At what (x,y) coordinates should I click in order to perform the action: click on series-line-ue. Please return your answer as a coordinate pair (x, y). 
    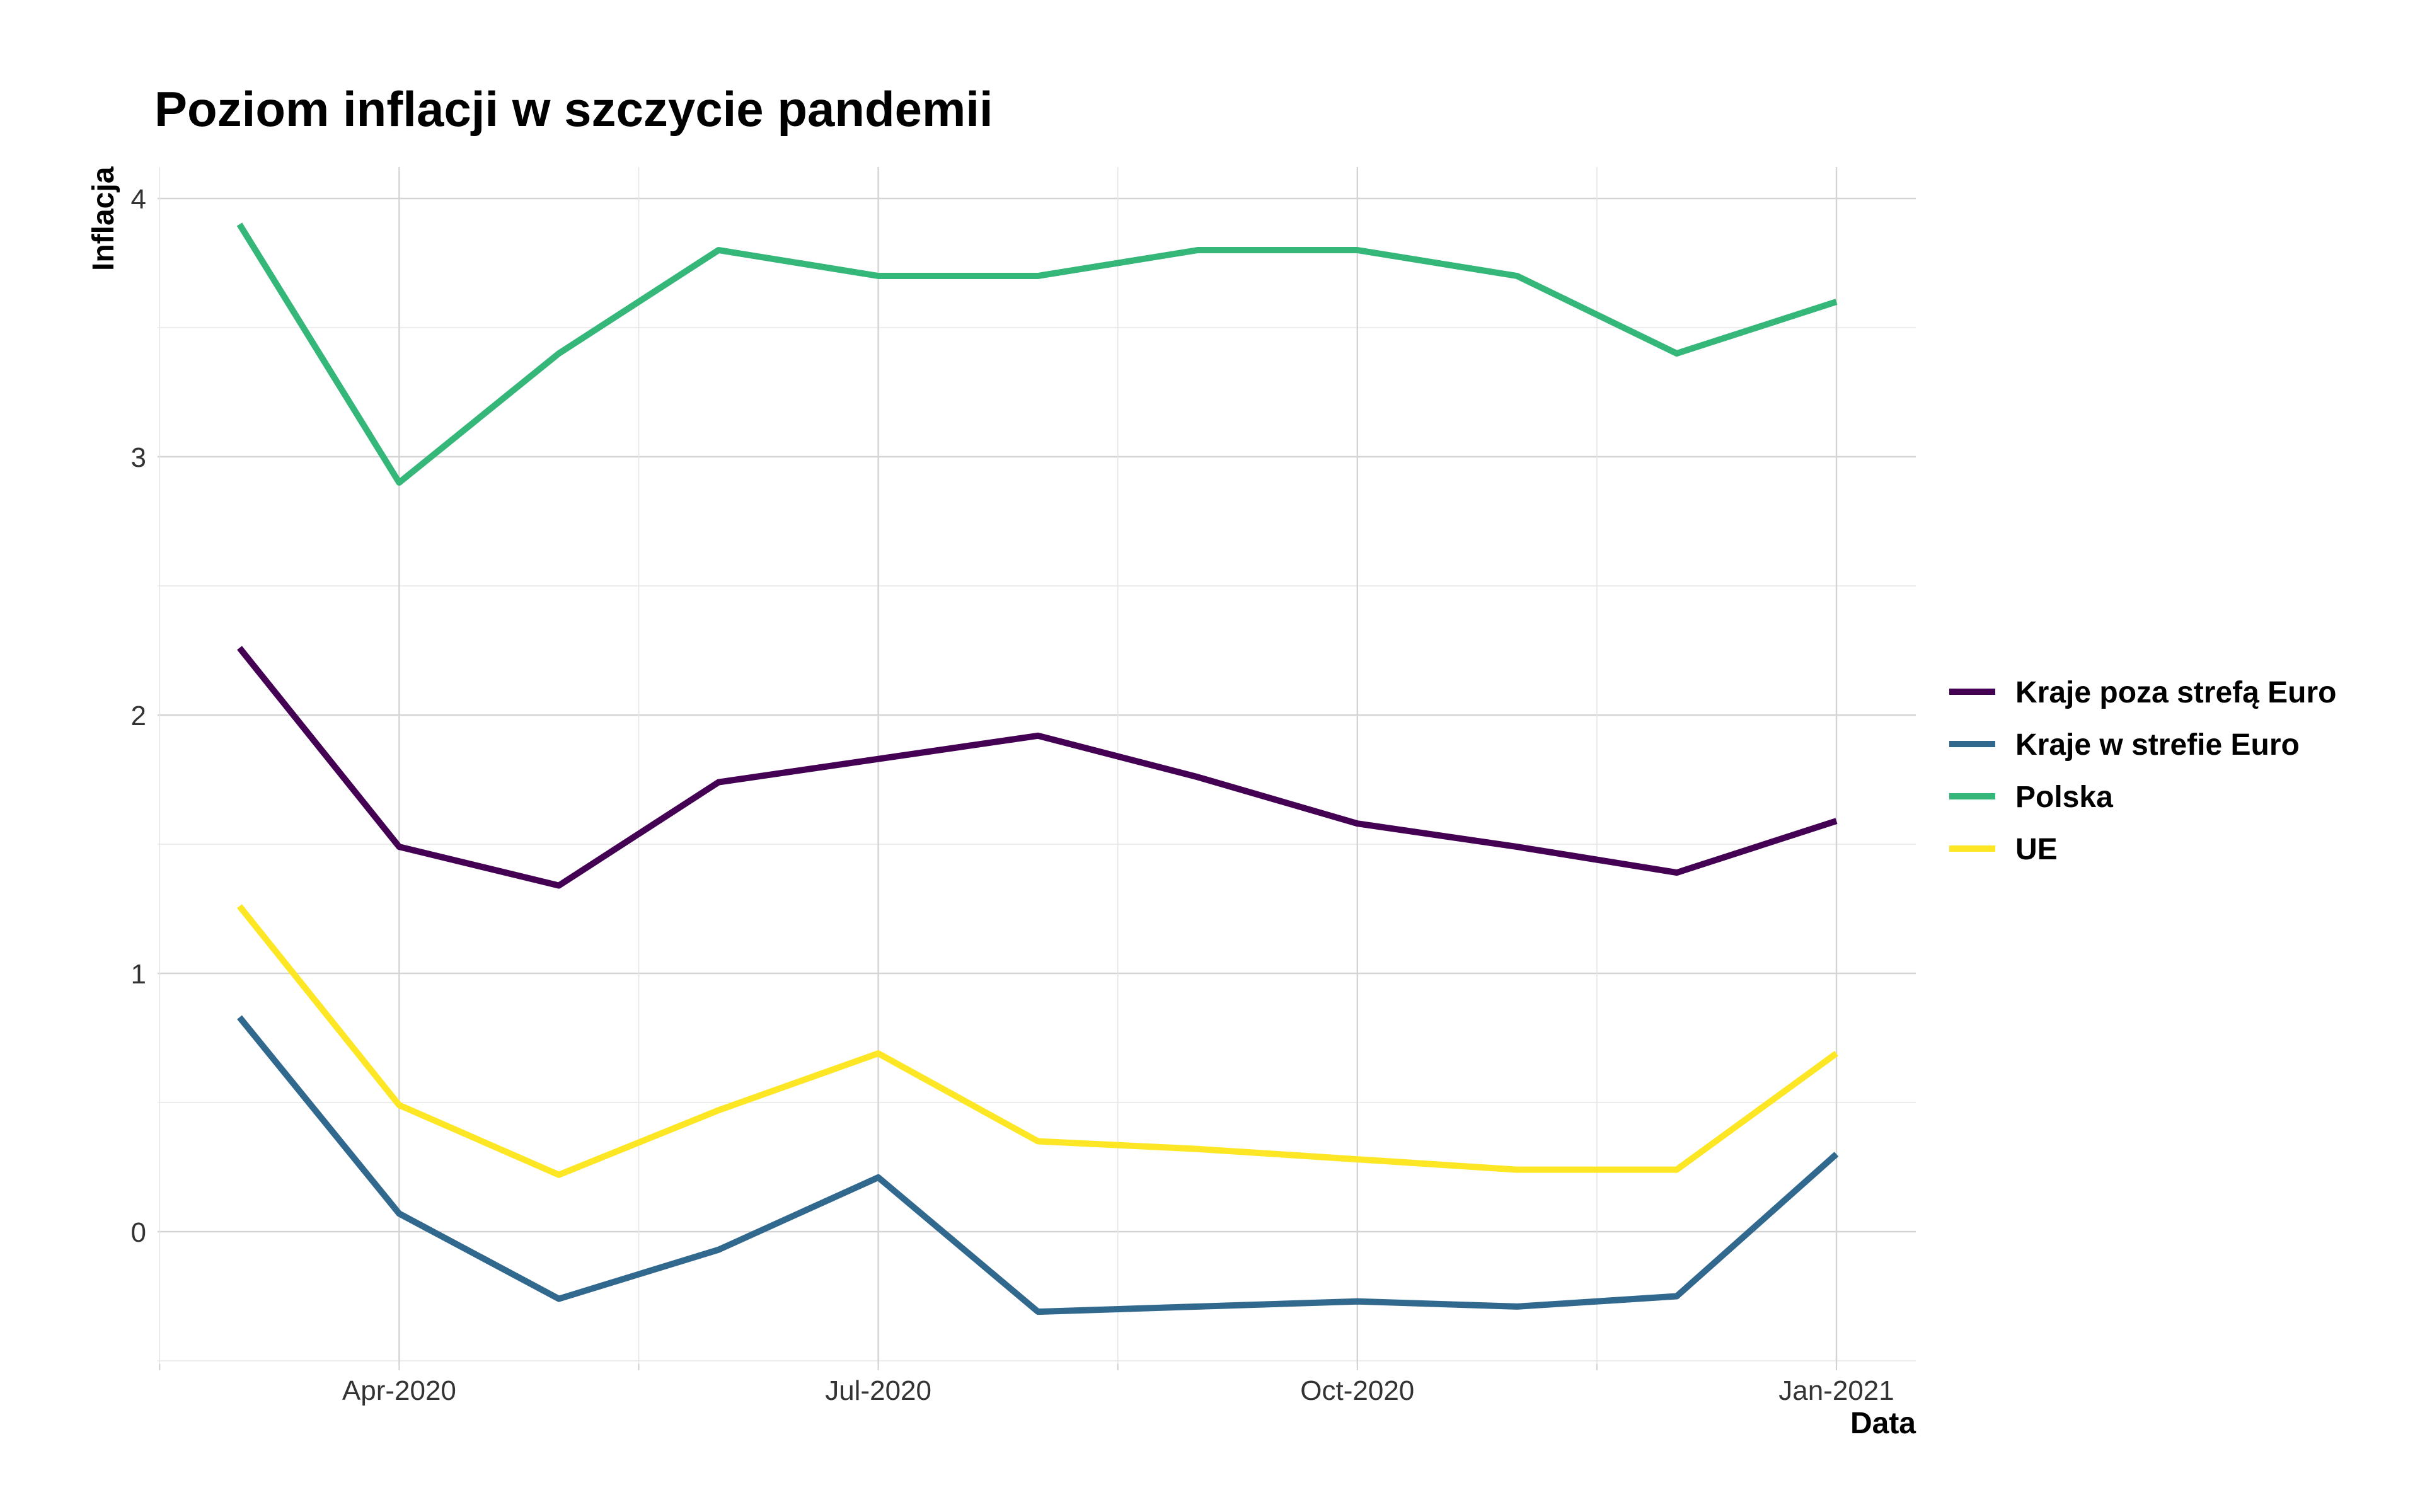
    Looking at the image, I should click on (1038, 1041).